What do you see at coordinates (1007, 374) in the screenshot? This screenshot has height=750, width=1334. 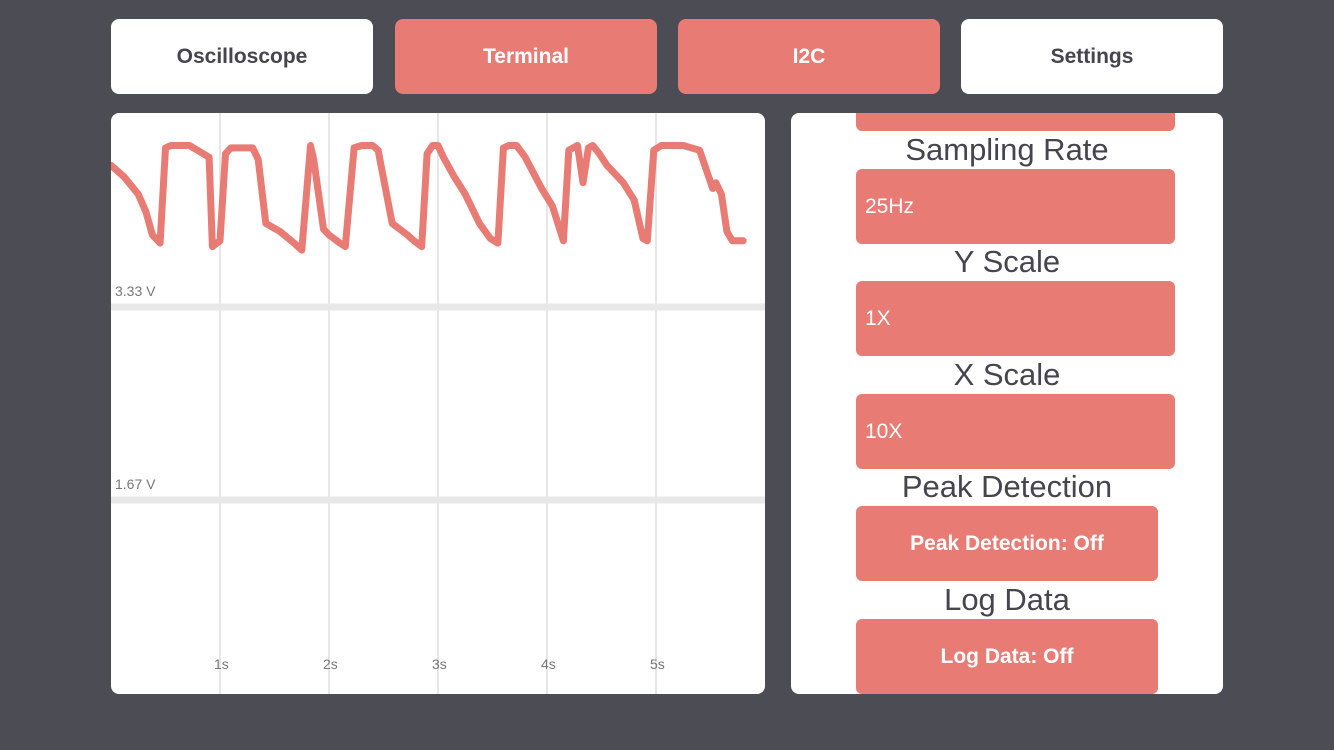 I see `x-scale-label: X Scale` at bounding box center [1007, 374].